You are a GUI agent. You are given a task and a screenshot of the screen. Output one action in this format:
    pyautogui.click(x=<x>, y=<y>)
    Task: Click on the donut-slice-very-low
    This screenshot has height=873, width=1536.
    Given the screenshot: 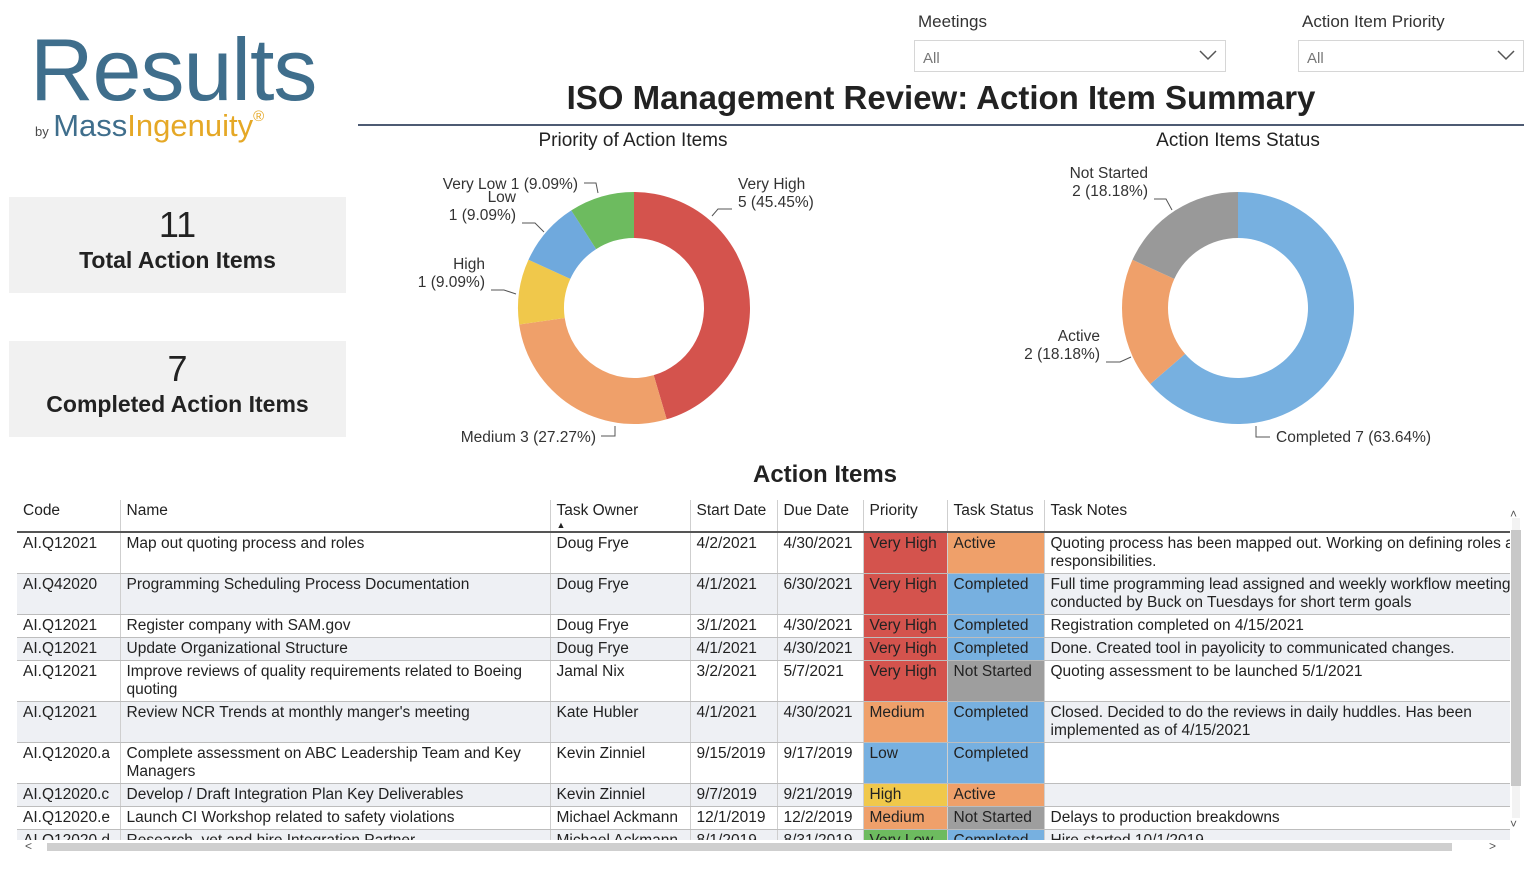 What is the action you would take?
    pyautogui.click(x=602, y=221)
    